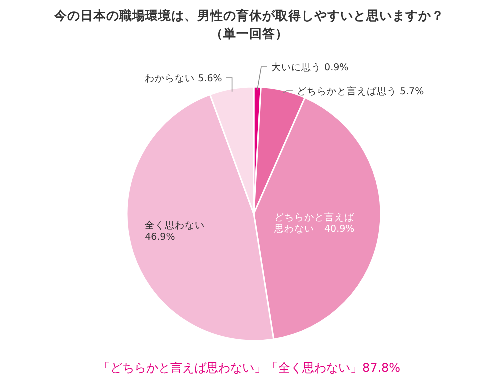 This screenshot has width=499, height=381. Describe the element at coordinates (249, 15) in the screenshot. I see `chart-title: 今の日本の職場環境は、男性の育休が取得しやすいと思いますか？` at that location.